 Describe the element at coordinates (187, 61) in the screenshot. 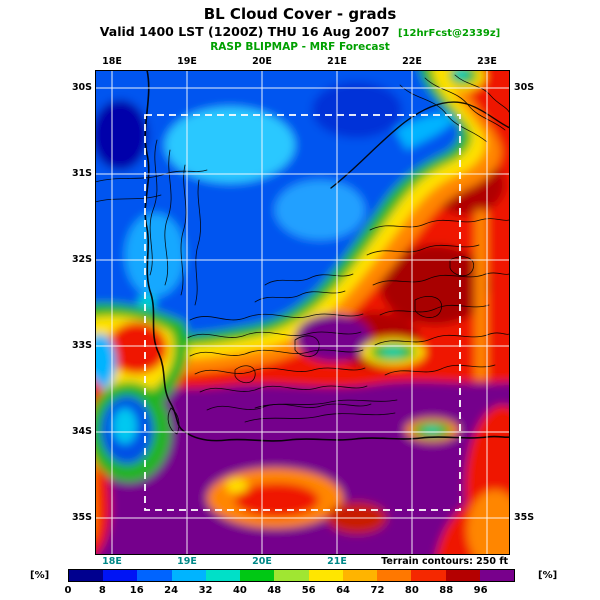

I see `lon-tick-top: 19E` at that location.